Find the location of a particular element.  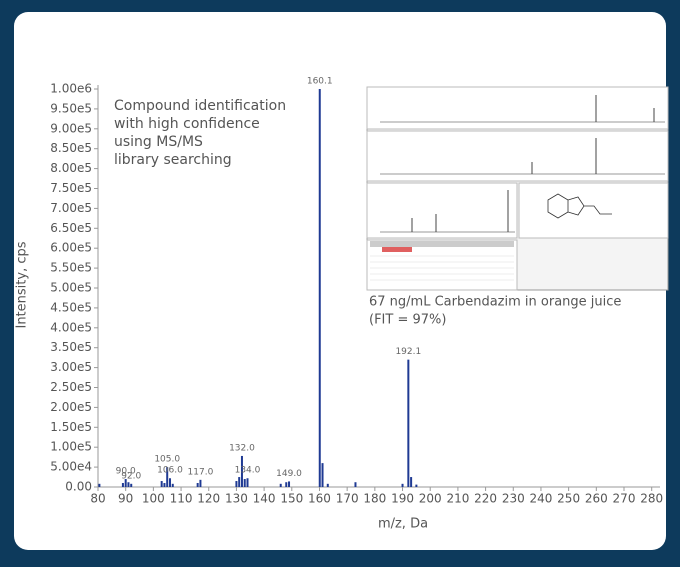

x-tick-label: 240 is located at coordinates (541, 499).